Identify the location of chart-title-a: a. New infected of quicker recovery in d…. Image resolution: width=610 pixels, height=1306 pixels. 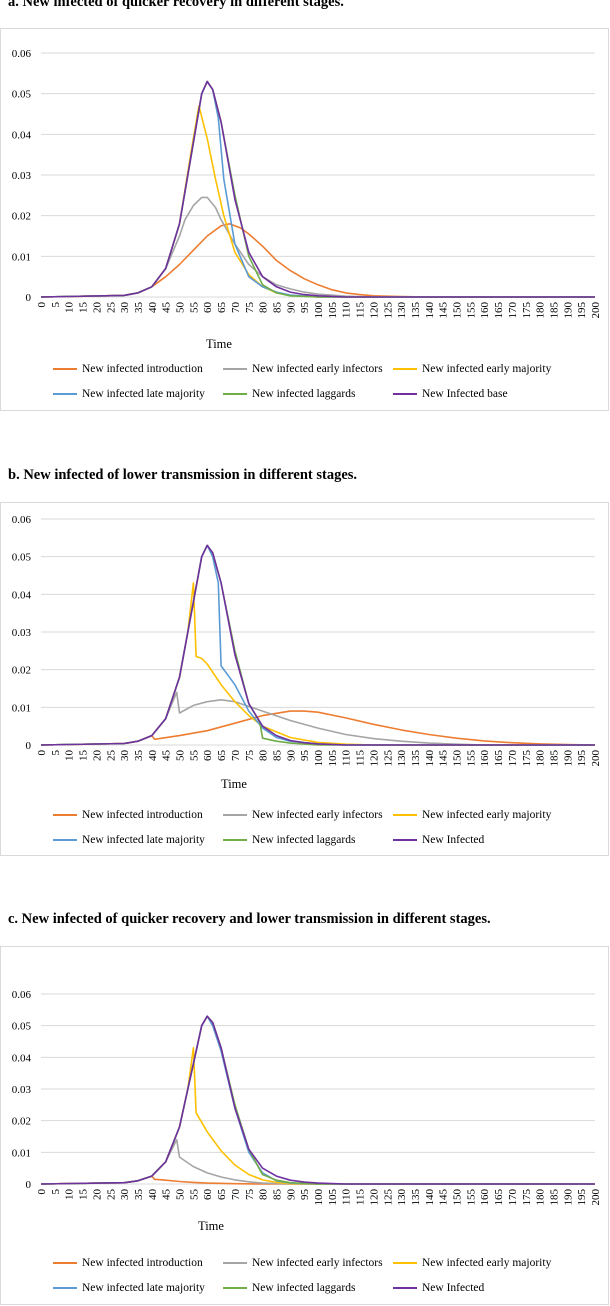
(176, 5).